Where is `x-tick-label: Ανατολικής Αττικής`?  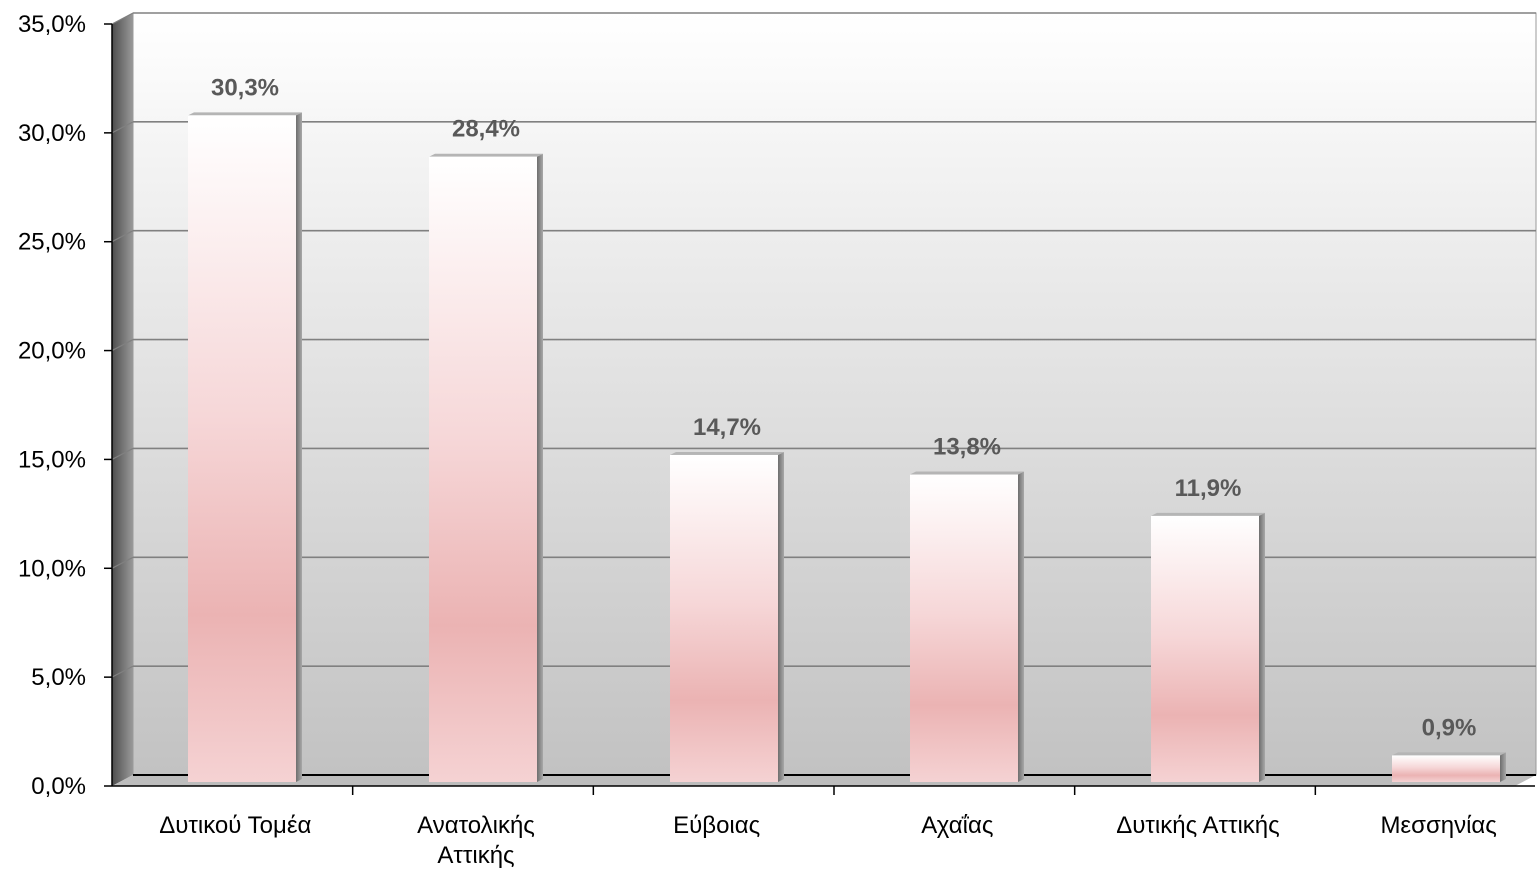
x-tick-label: Ανατολικής Αττικής is located at coordinates (476, 840).